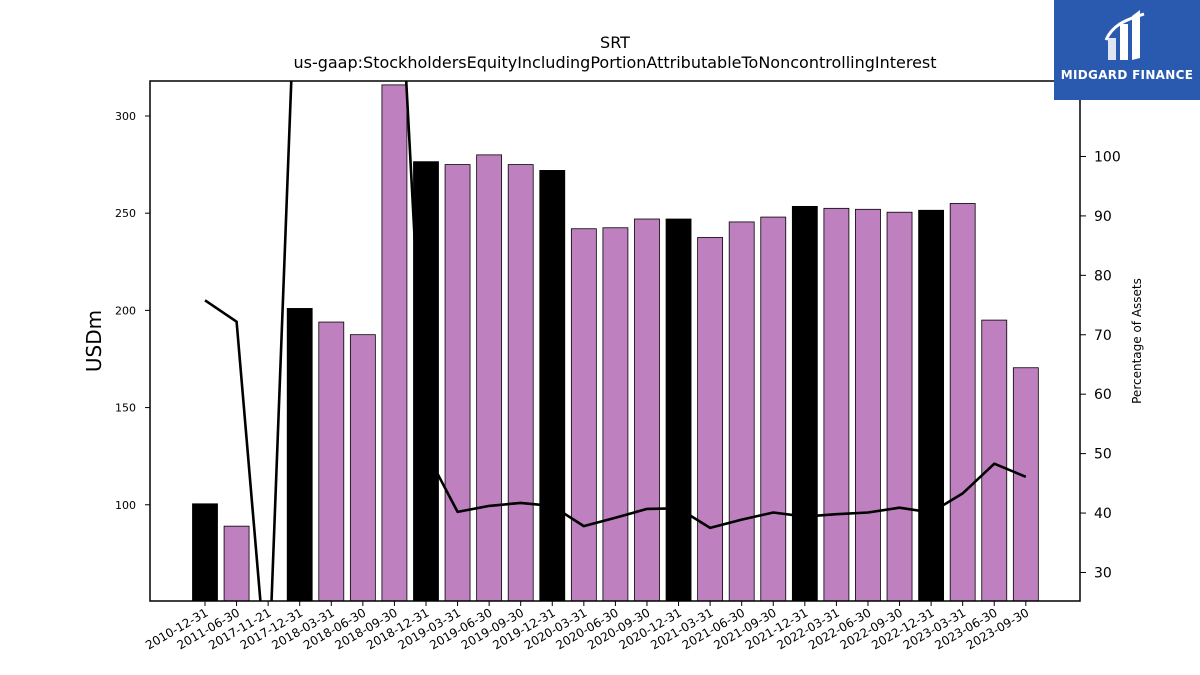  Describe the element at coordinates (125, 310) in the screenshot. I see `y-tick-label: 200` at that location.